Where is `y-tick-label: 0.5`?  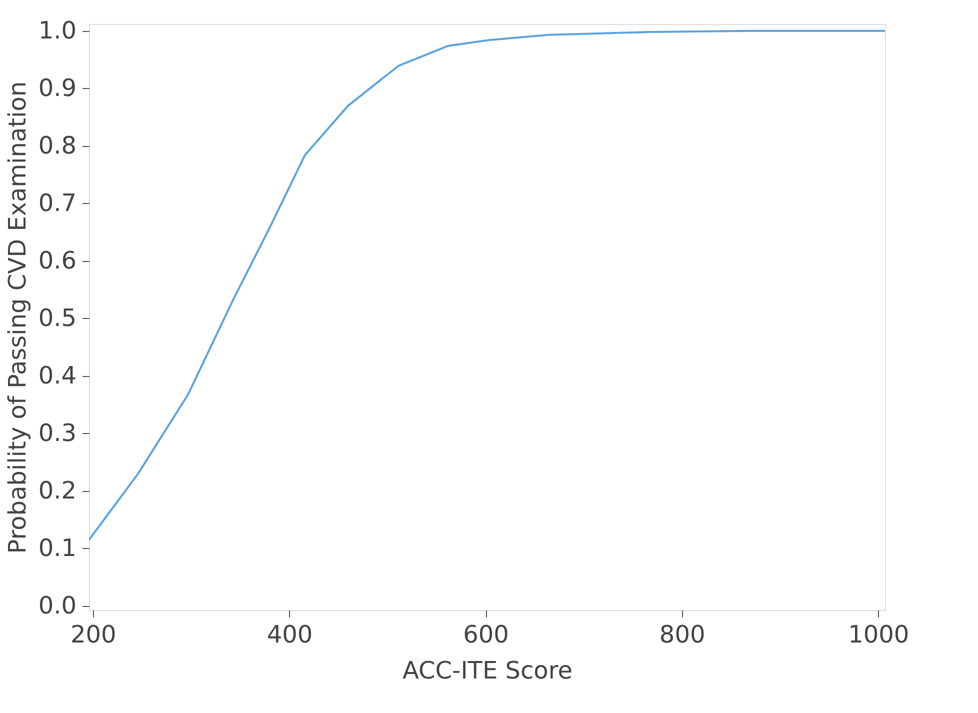 y-tick-label: 0.5 is located at coordinates (57, 318).